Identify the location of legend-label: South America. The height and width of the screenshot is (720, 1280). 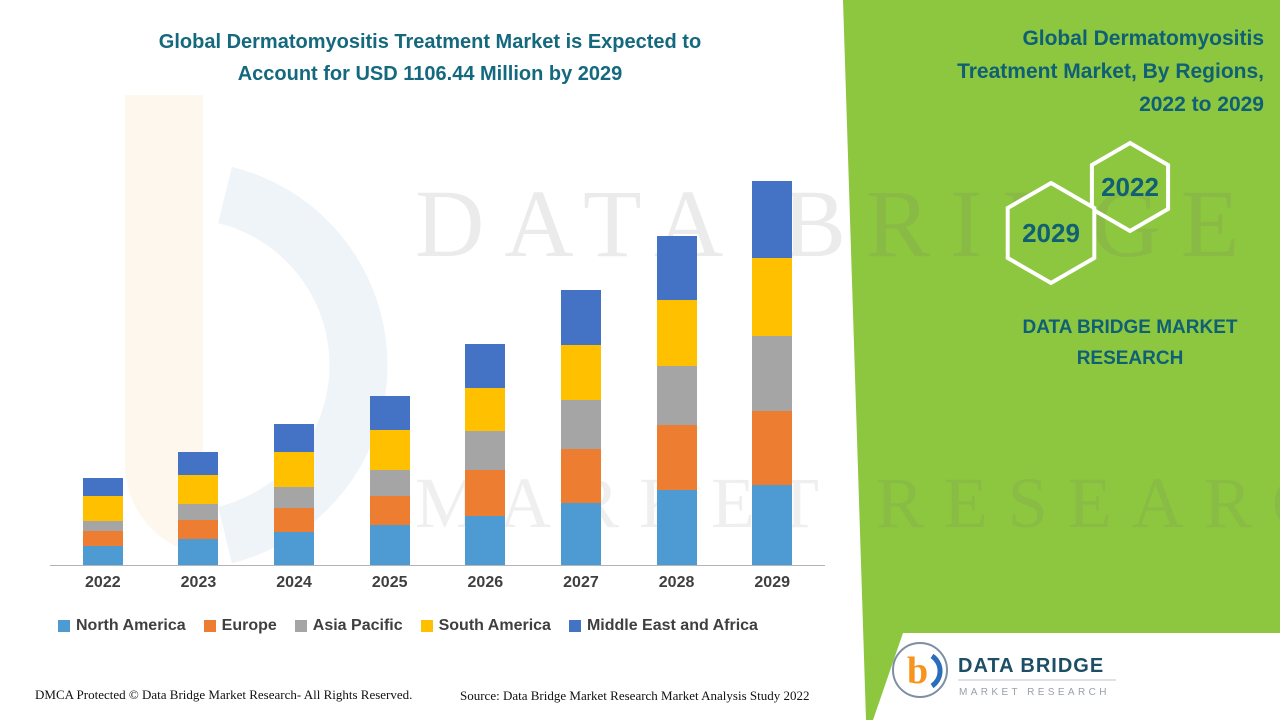
(494, 625).